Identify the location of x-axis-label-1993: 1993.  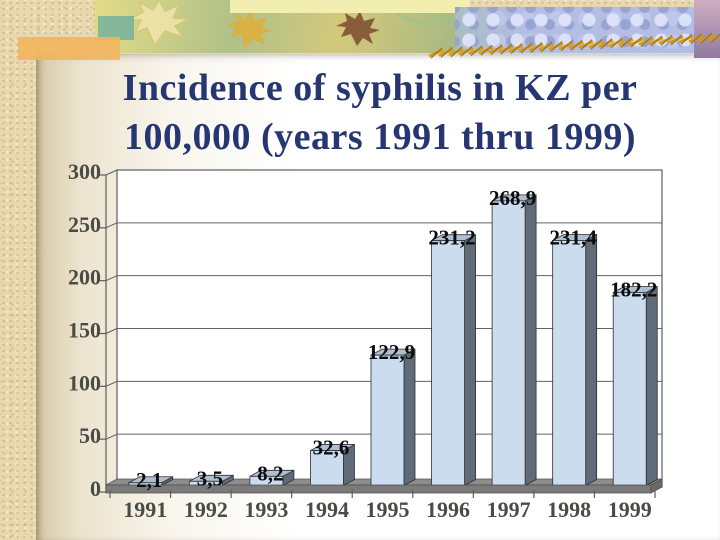
(266, 509).